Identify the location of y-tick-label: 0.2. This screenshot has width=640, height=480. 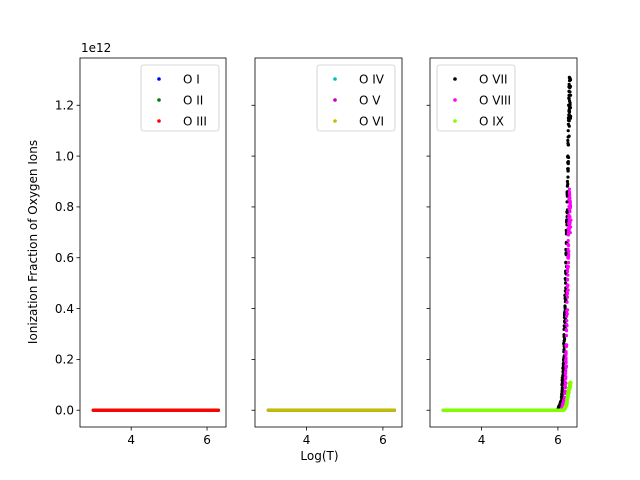
(64, 360).